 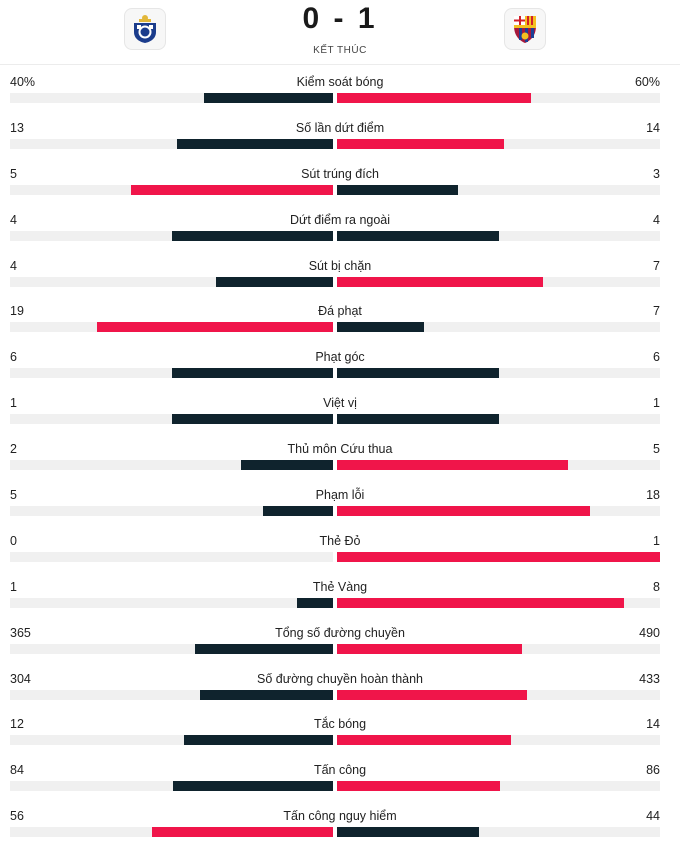 I want to click on stat-row: 0 Thẻ Đỏ 1, so click(x=340, y=547).